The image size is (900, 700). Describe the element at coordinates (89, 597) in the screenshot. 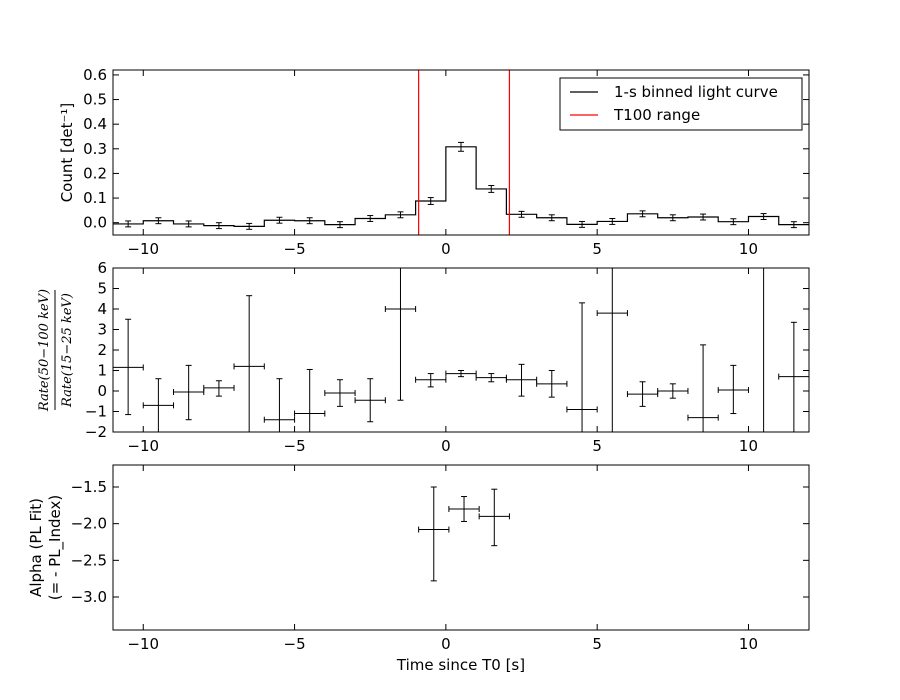

I see `y-tick-label: −3.0` at that location.